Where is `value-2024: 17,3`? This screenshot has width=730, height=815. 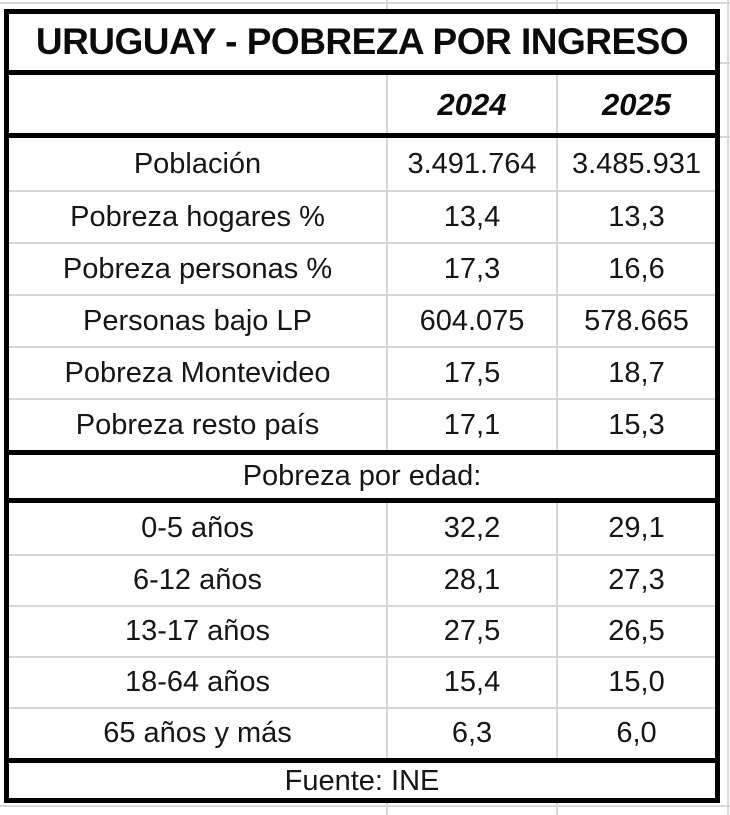 value-2024: 17,3 is located at coordinates (471, 269).